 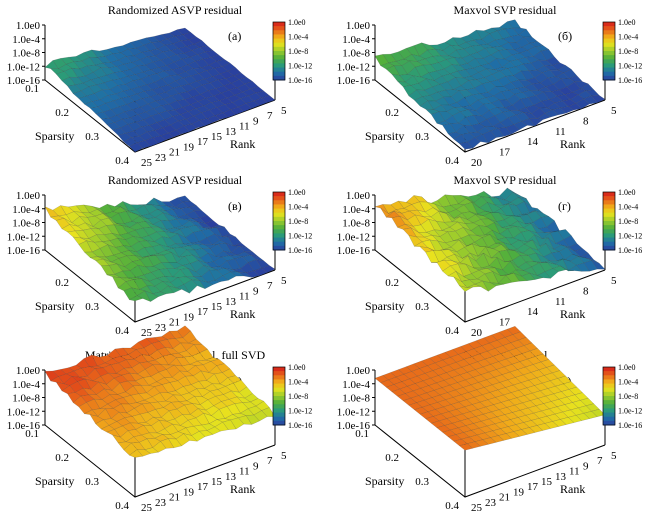 What do you see at coordinates (54, 306) in the screenshot?
I see `x-axis-label: Sparsity` at bounding box center [54, 306].